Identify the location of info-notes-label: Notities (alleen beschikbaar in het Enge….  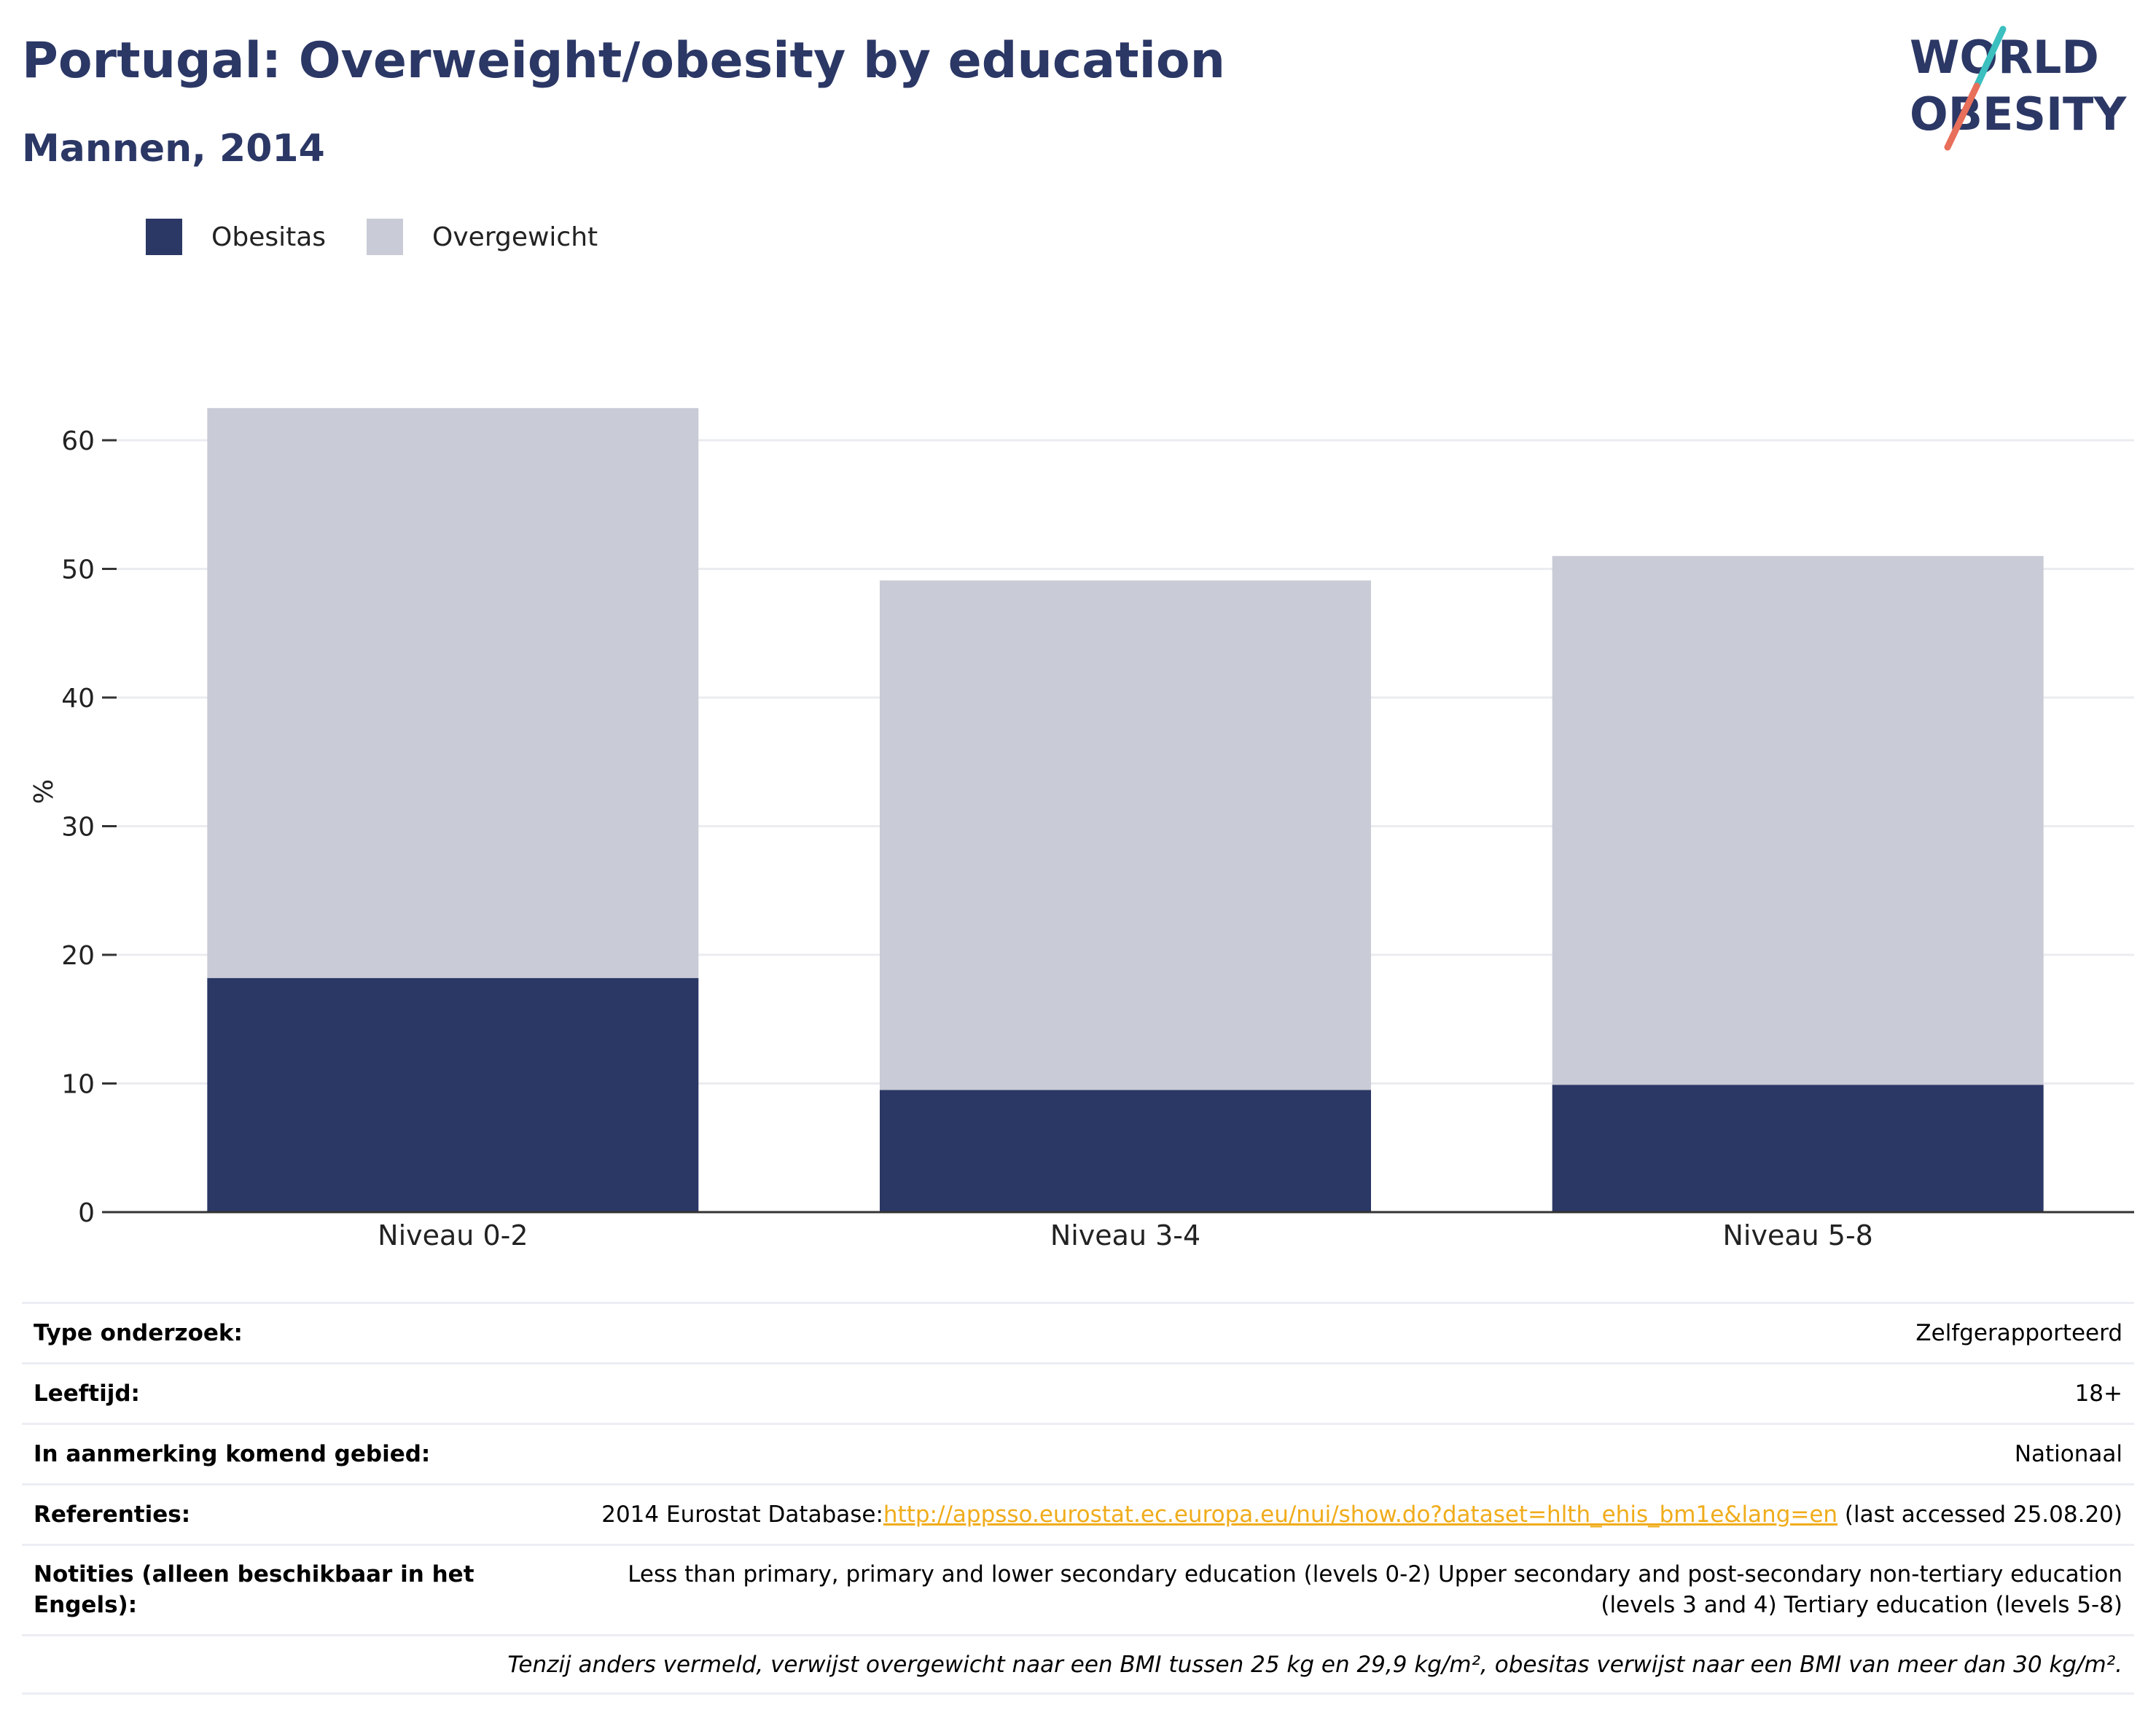
(254, 1589).